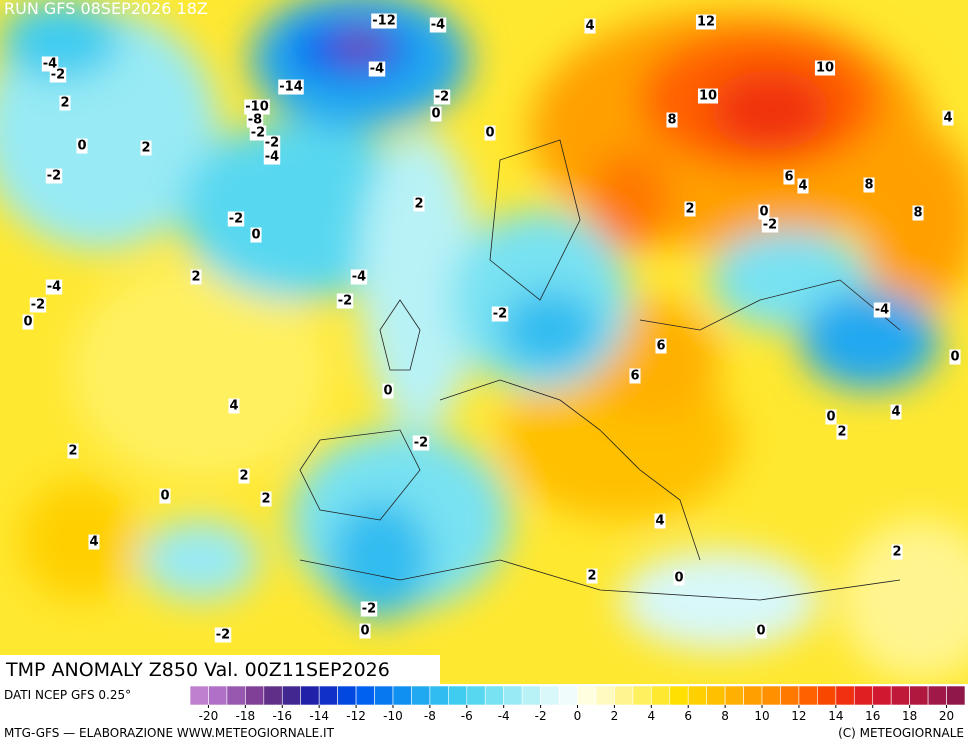  Describe the element at coordinates (67, 695) in the screenshot. I see `source-label: DATI NCEP GFS 0.25°` at that location.